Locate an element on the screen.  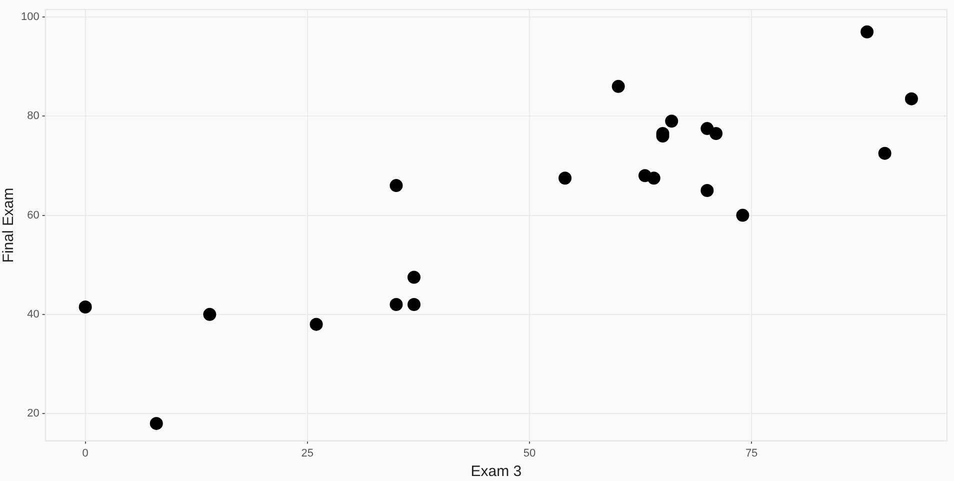
x-axis-title: Exam 3 is located at coordinates (496, 471).